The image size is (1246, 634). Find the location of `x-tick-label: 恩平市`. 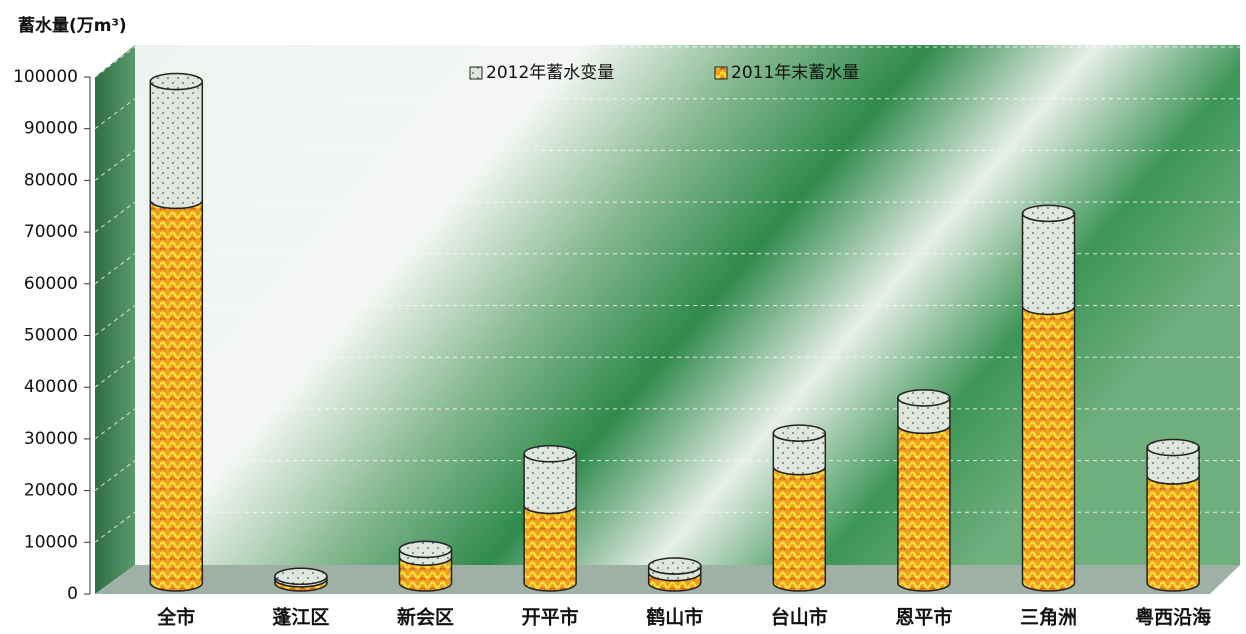

x-tick-label: 恩平市 is located at coordinates (923, 617).